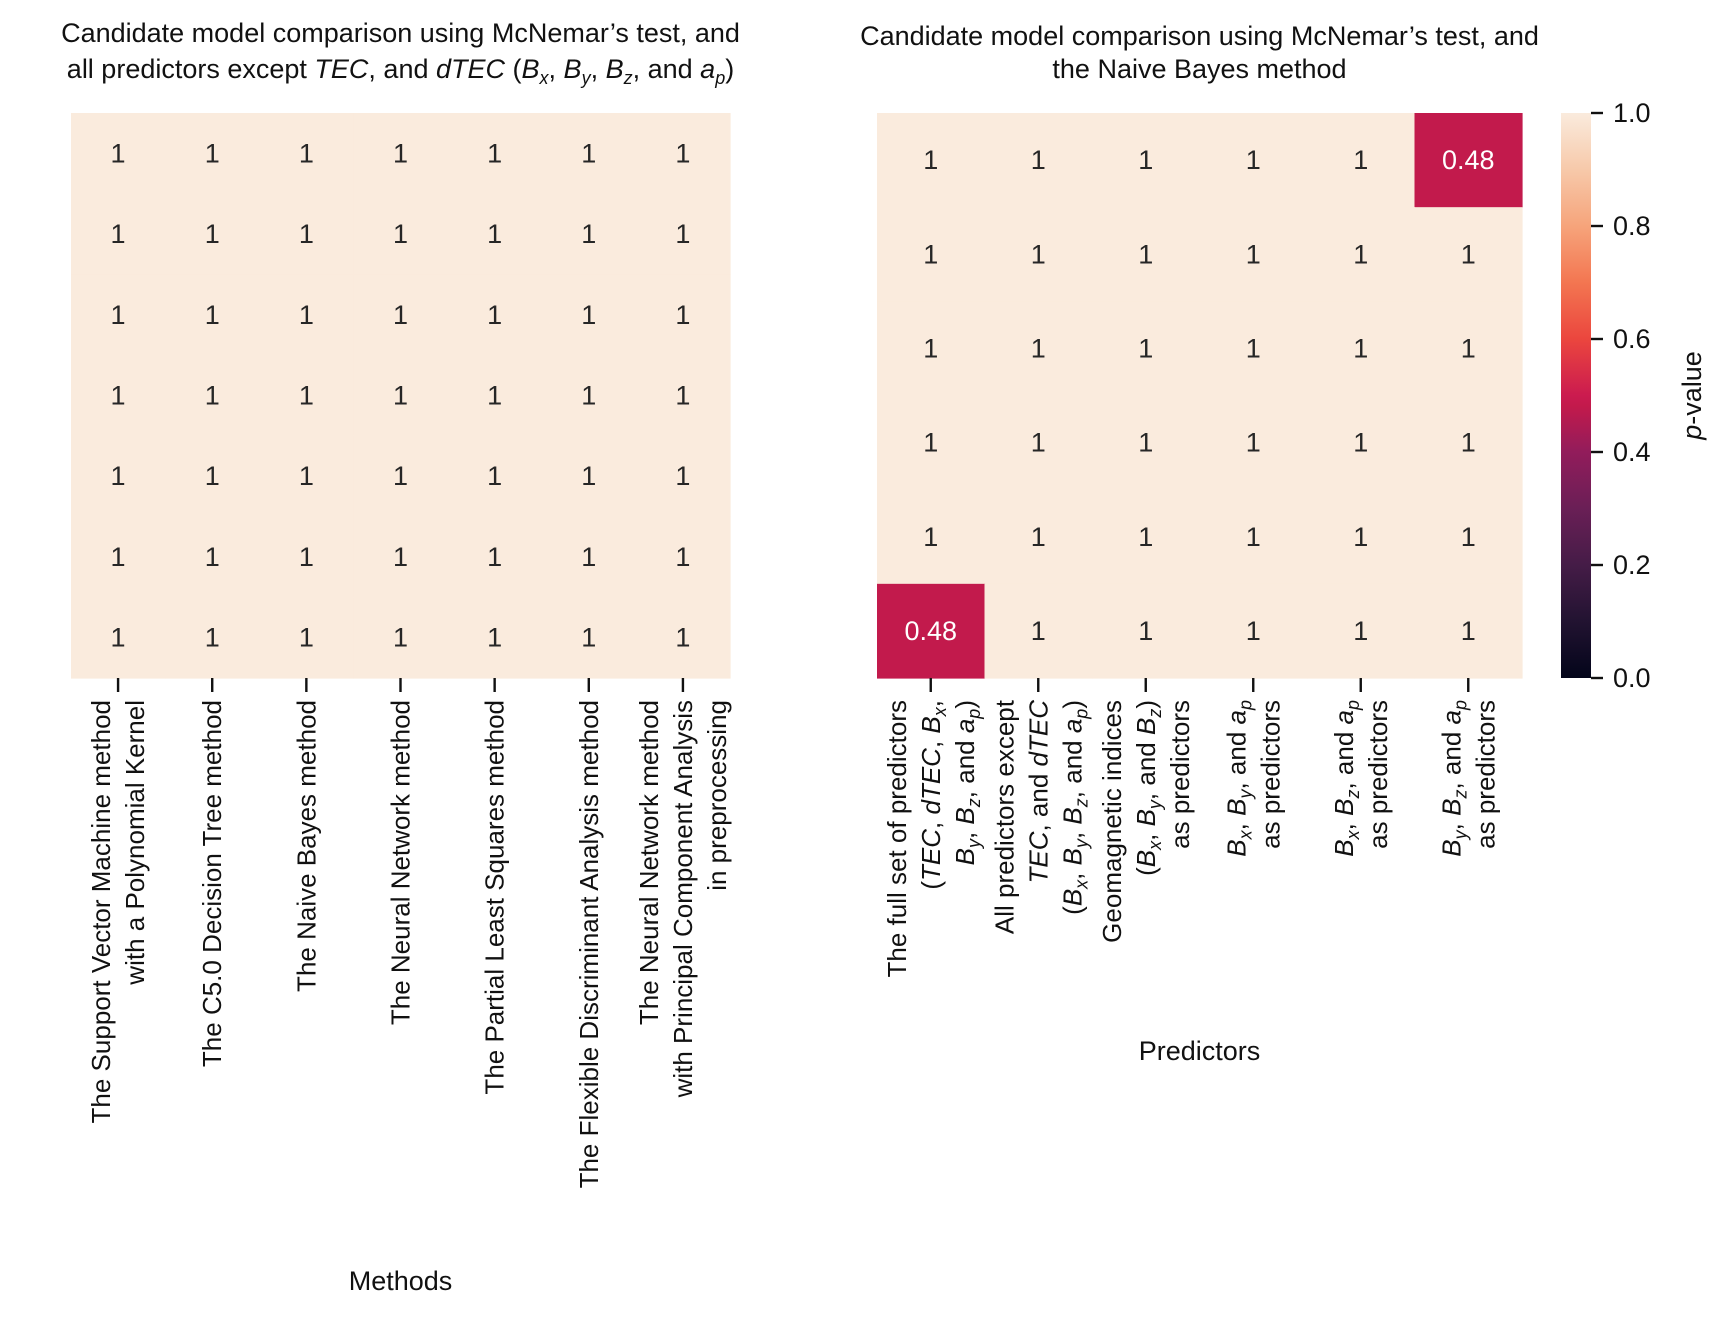 The height and width of the screenshot is (1324, 1725). What do you see at coordinates (400, 638) in the screenshot?
I see `methods-cell-label-r6-c3: 1` at bounding box center [400, 638].